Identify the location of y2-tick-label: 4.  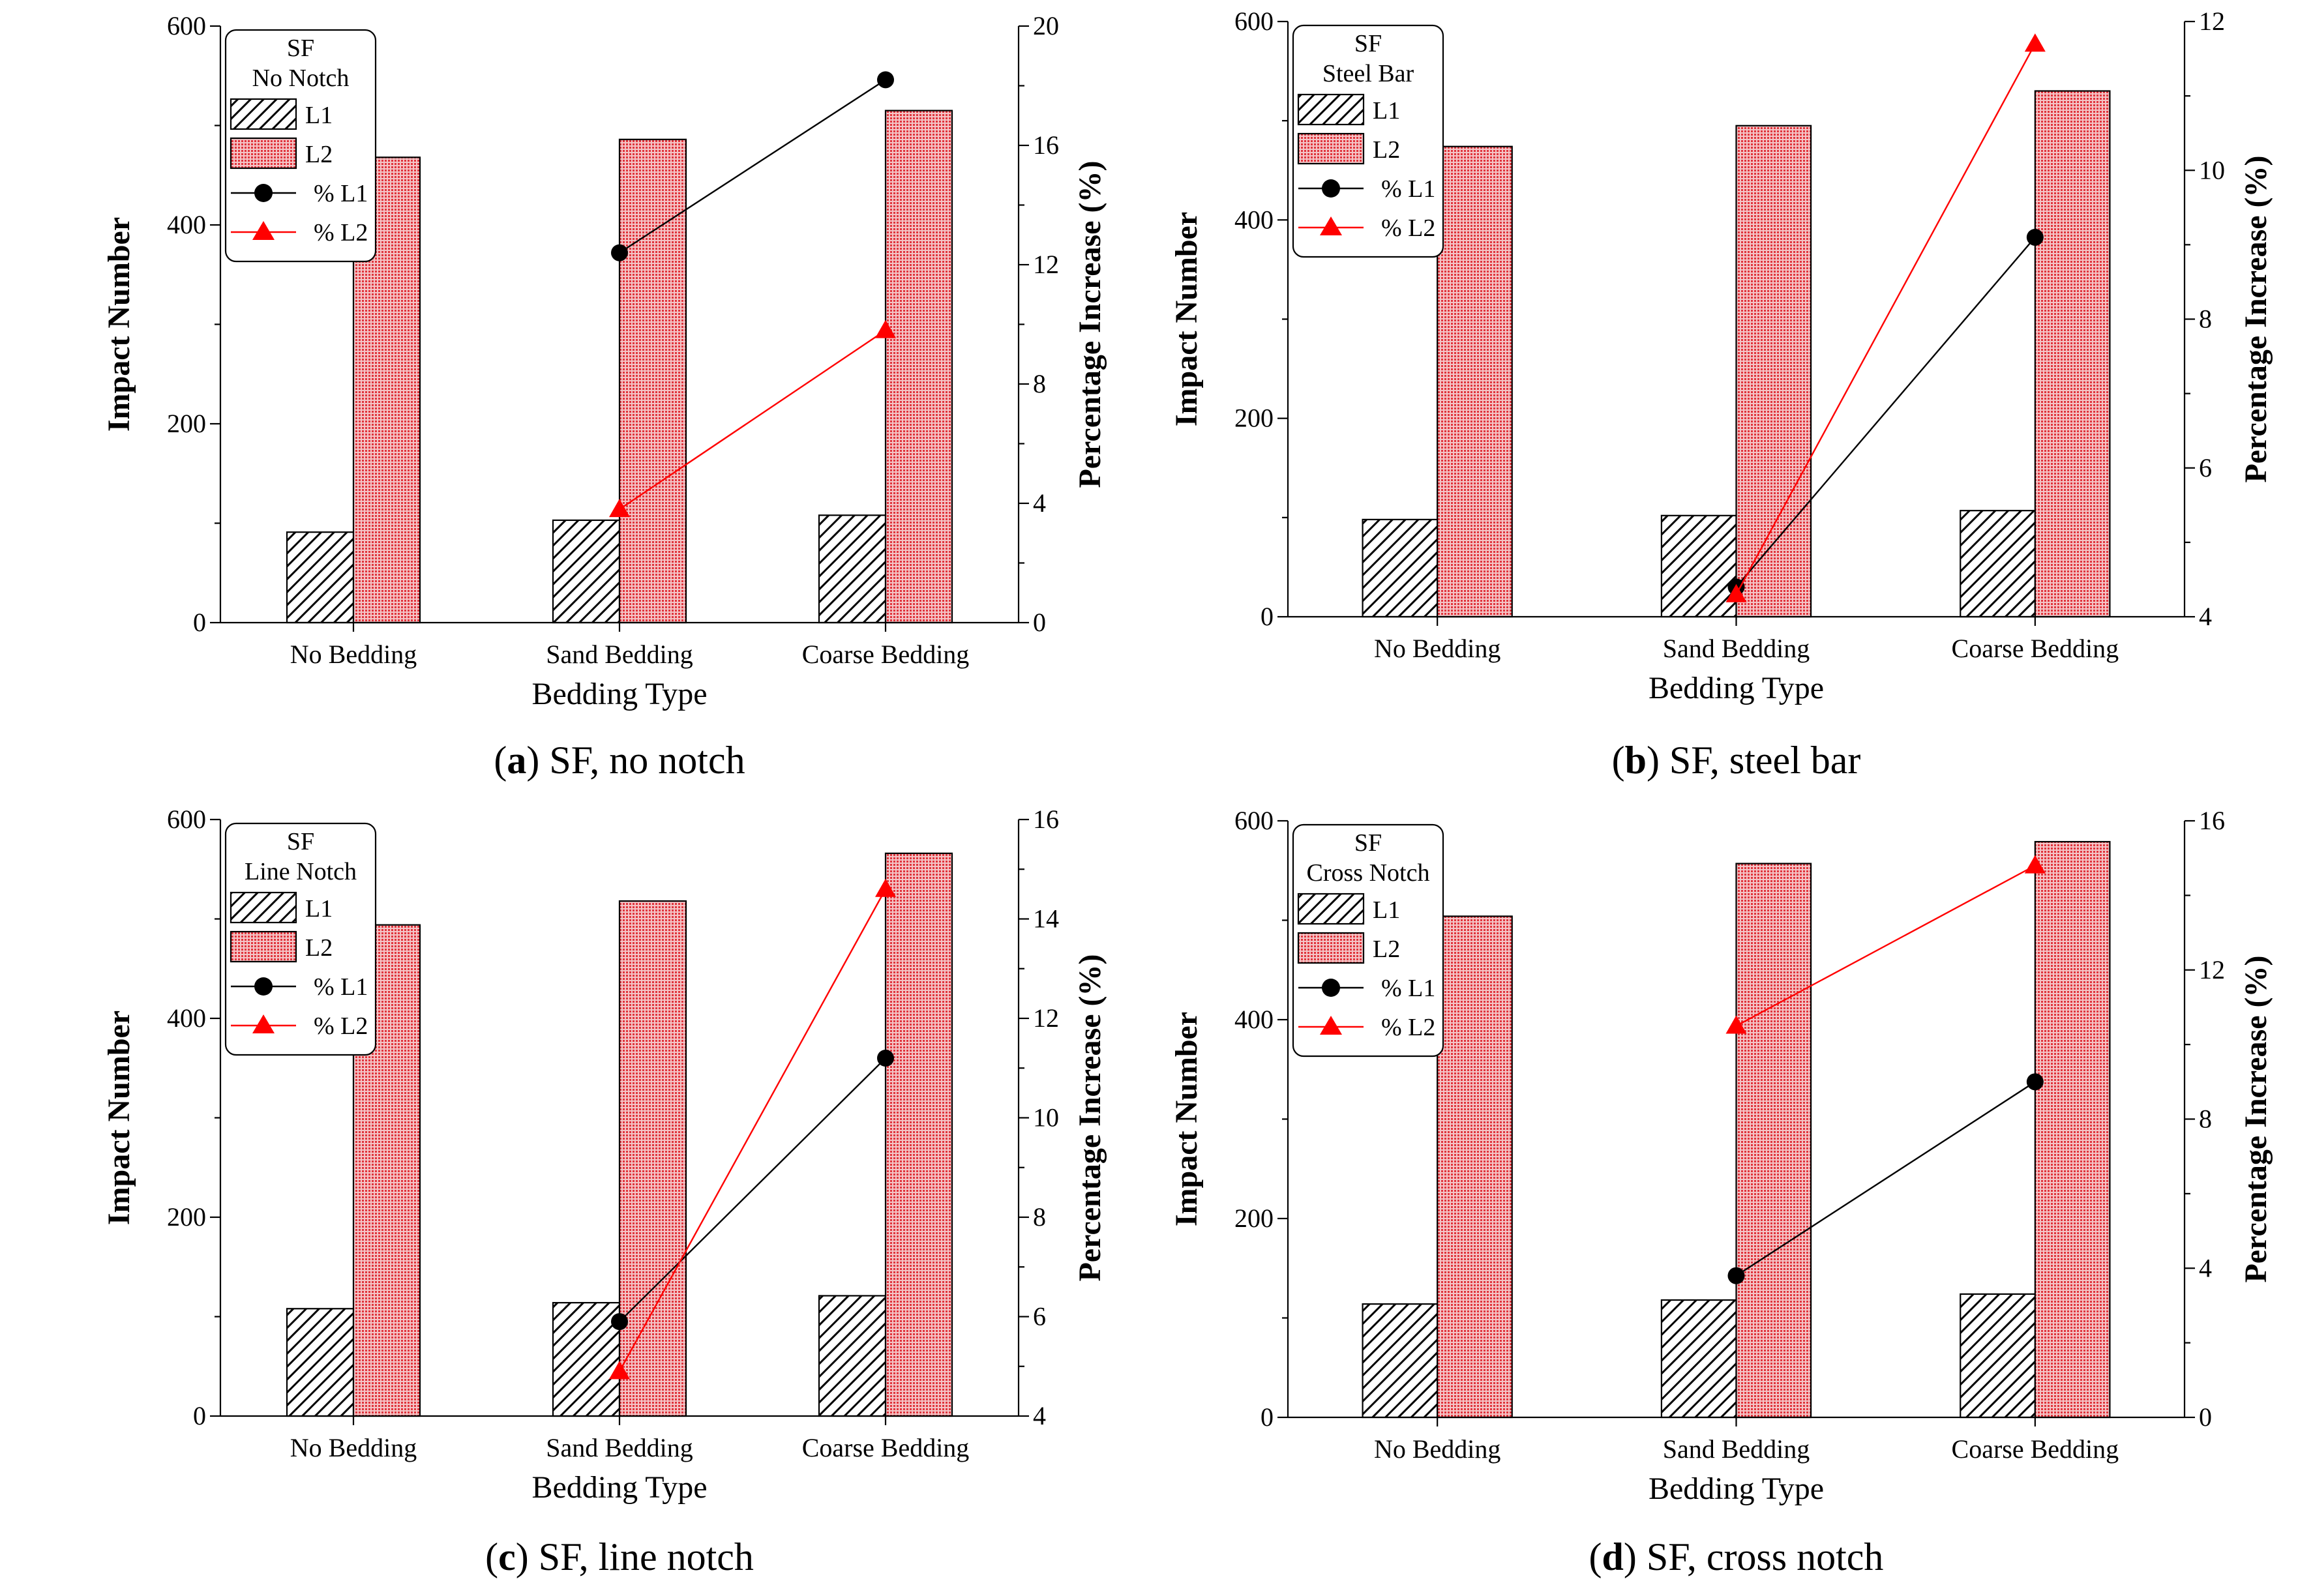
(1040, 1415).